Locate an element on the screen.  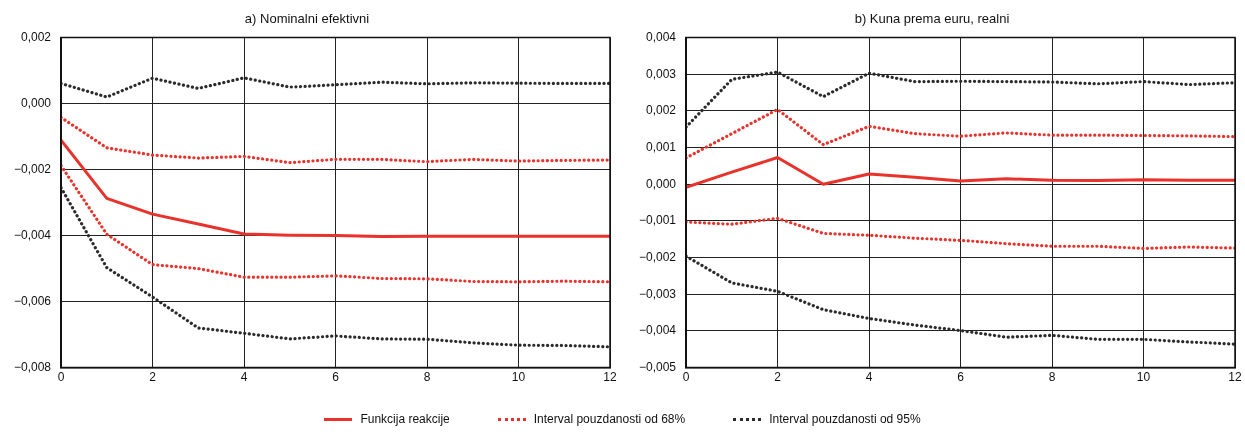
y-tick-label: −0,005 is located at coordinates (657, 366).